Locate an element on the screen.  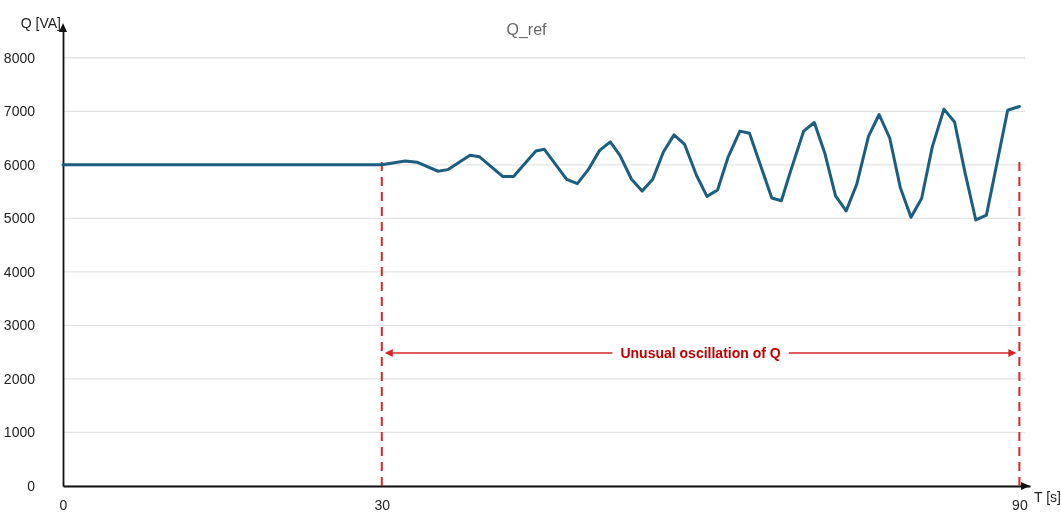
y-tick-label: 5000 is located at coordinates (19, 218).